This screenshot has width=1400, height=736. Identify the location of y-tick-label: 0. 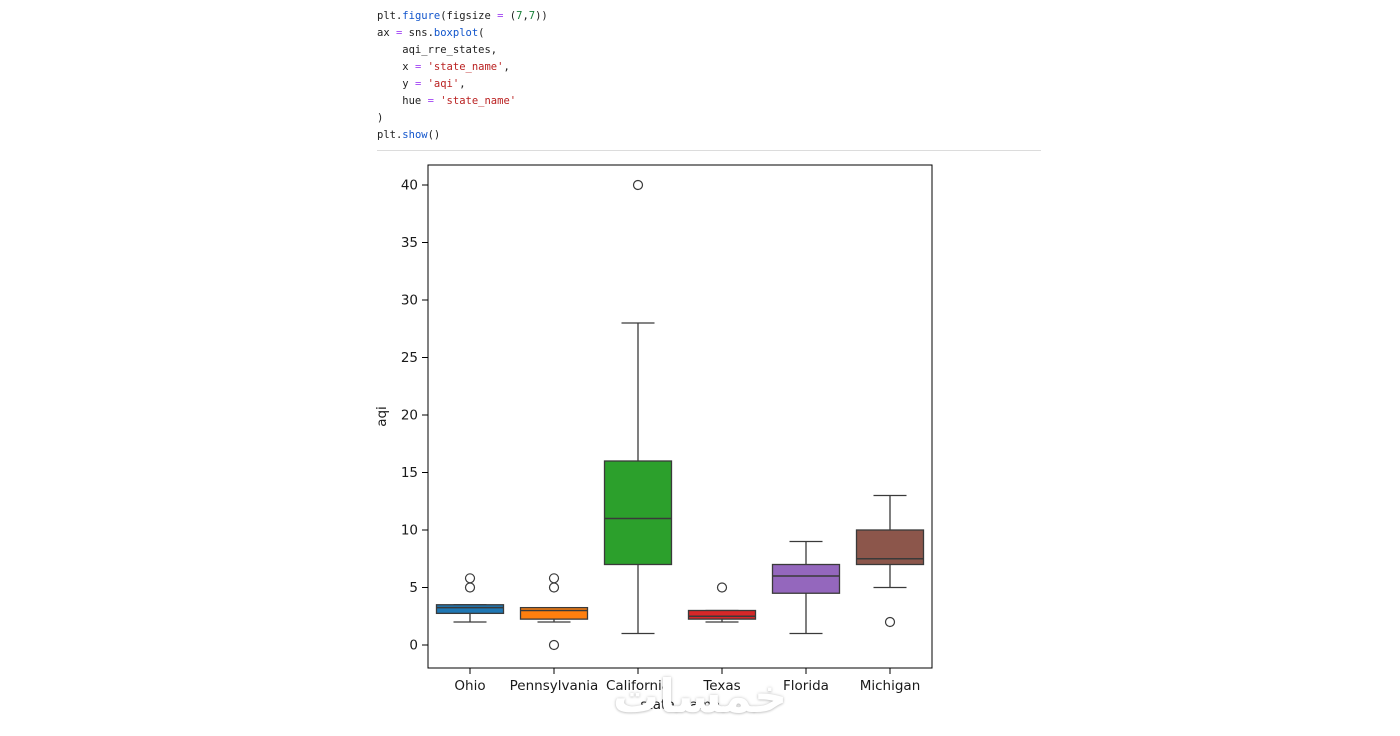
(413, 646).